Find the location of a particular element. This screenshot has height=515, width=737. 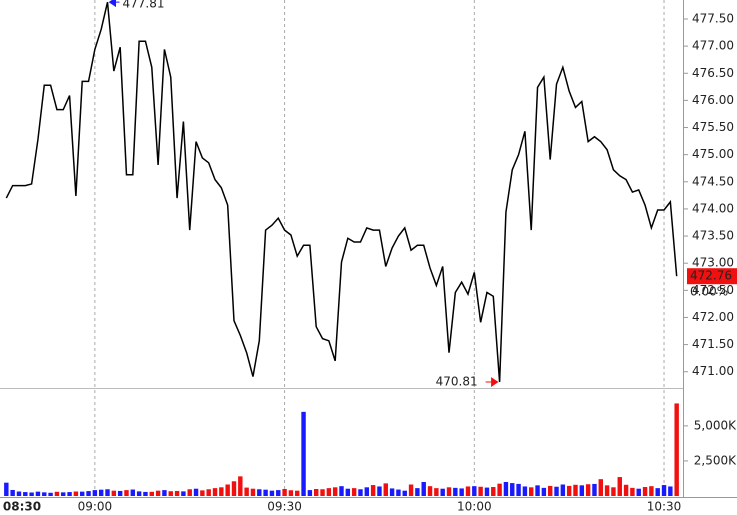

y-tick-label: 472.00 is located at coordinates (713, 317).